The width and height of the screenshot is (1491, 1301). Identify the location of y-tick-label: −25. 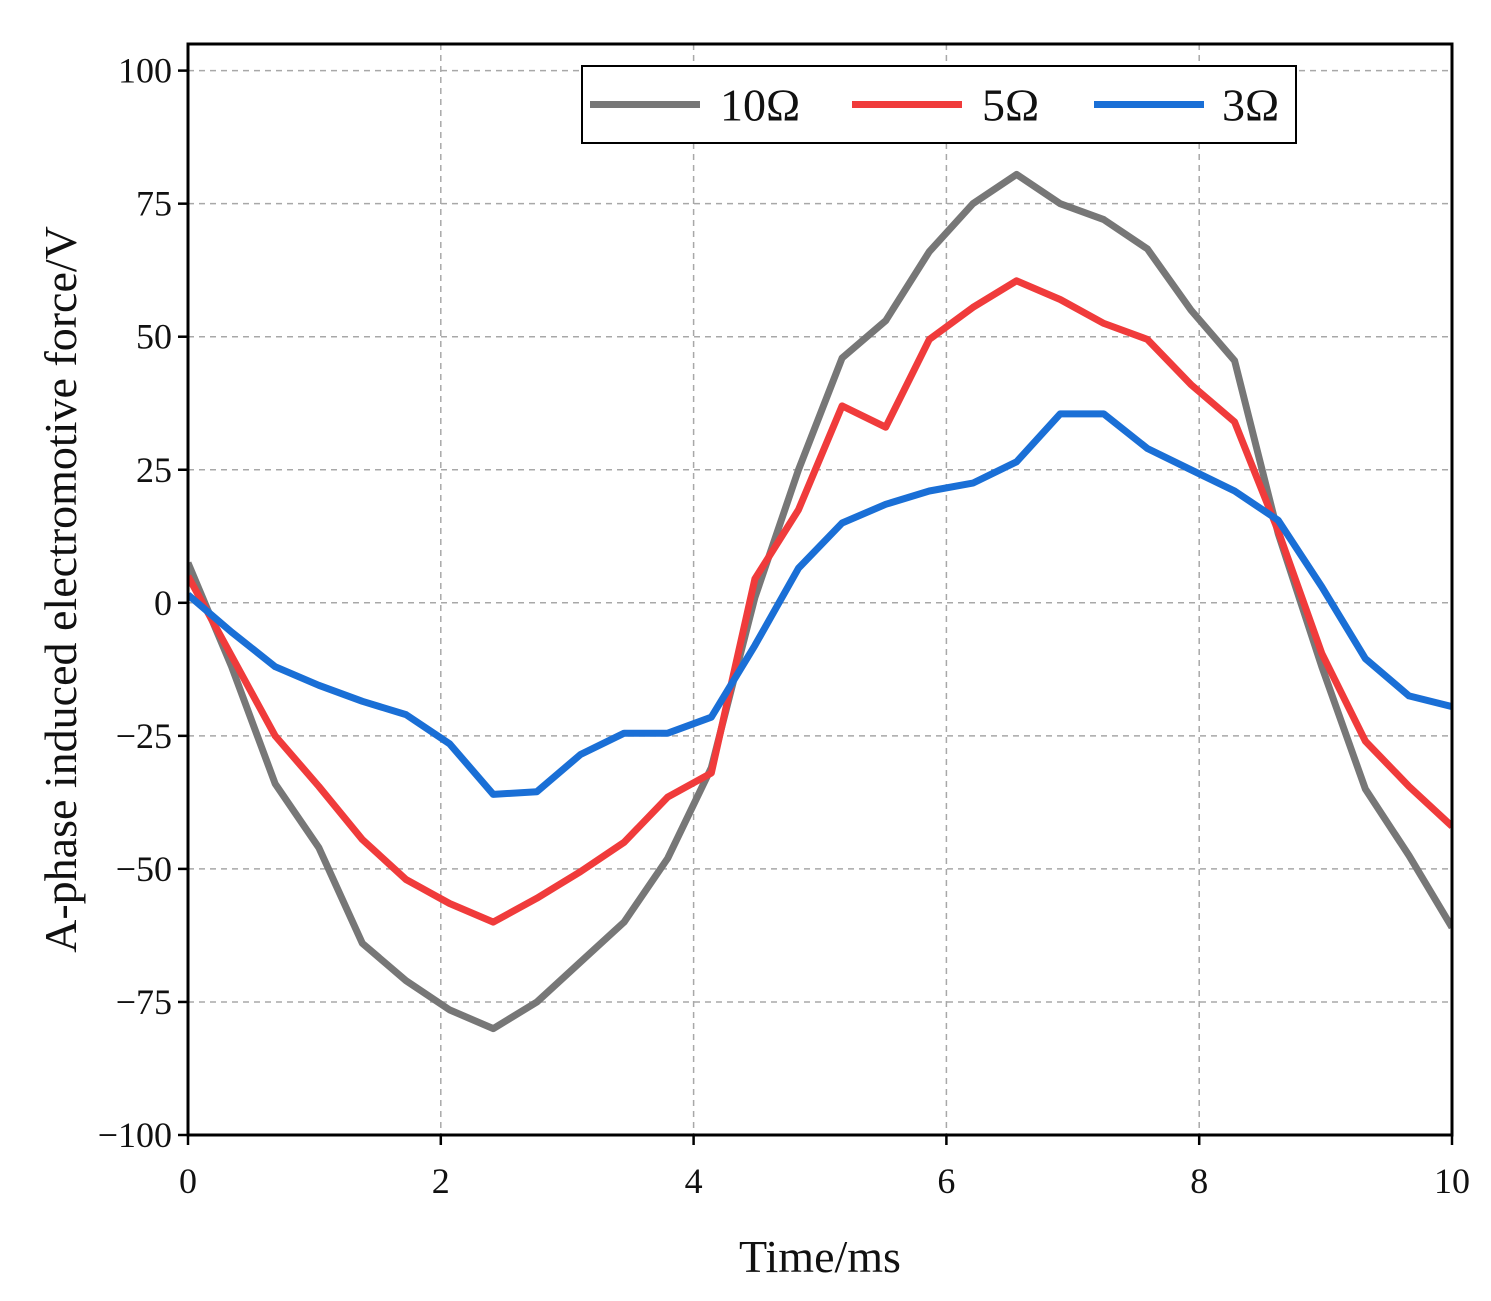
(144, 736).